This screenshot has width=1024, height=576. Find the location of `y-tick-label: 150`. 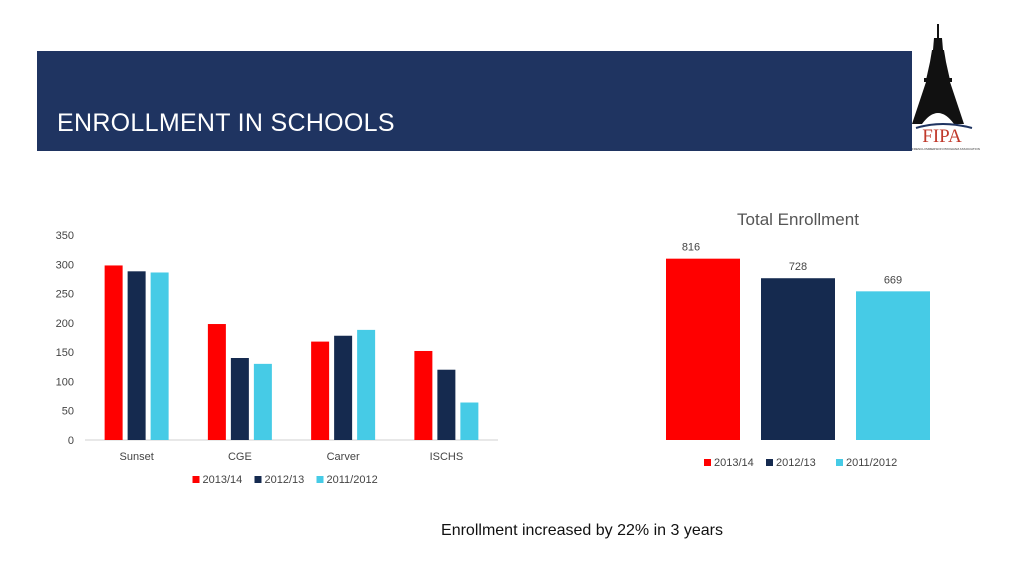

y-tick-label: 150 is located at coordinates (65, 353).